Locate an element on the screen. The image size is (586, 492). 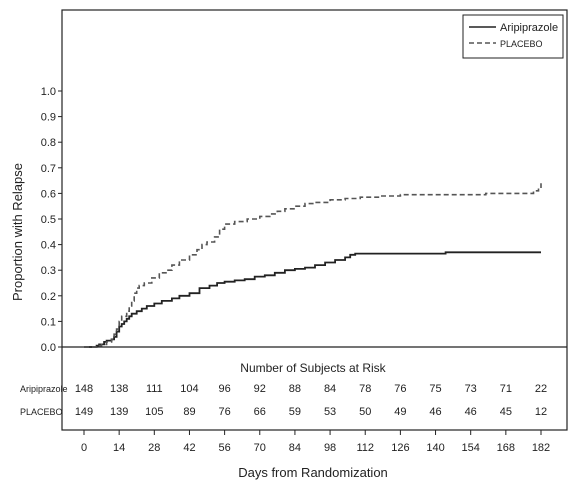
y-tick-label: 0.2 is located at coordinates (48, 297).